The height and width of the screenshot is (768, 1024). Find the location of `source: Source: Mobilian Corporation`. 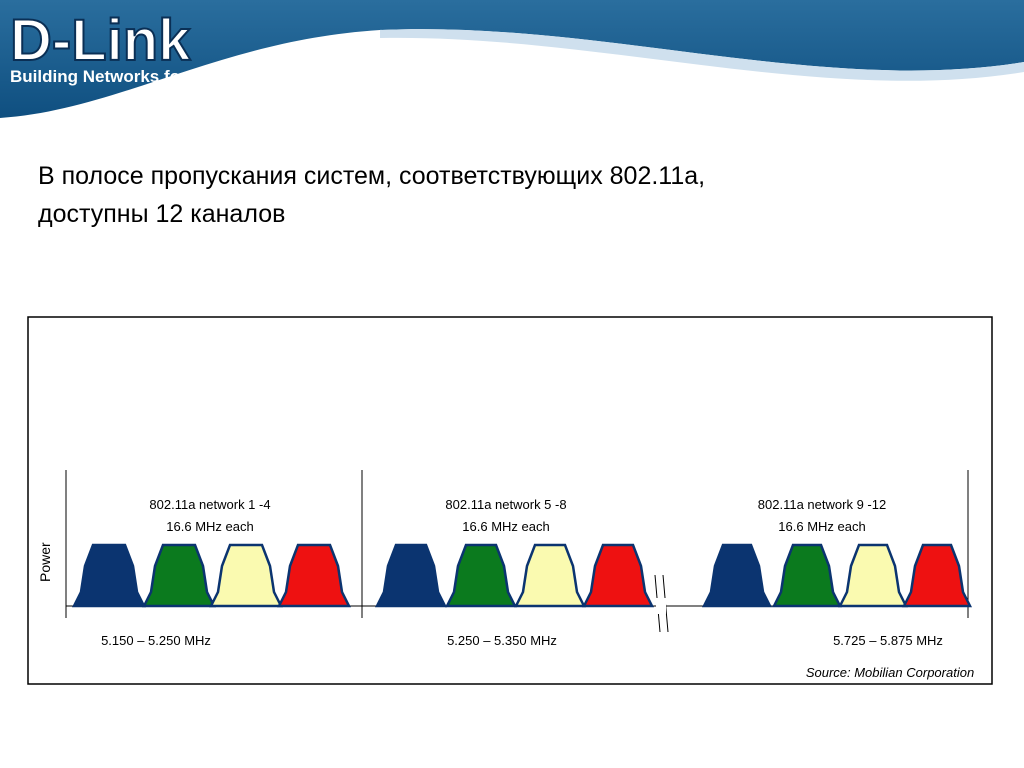

source: Source: Mobilian Corporation is located at coordinates (890, 672).